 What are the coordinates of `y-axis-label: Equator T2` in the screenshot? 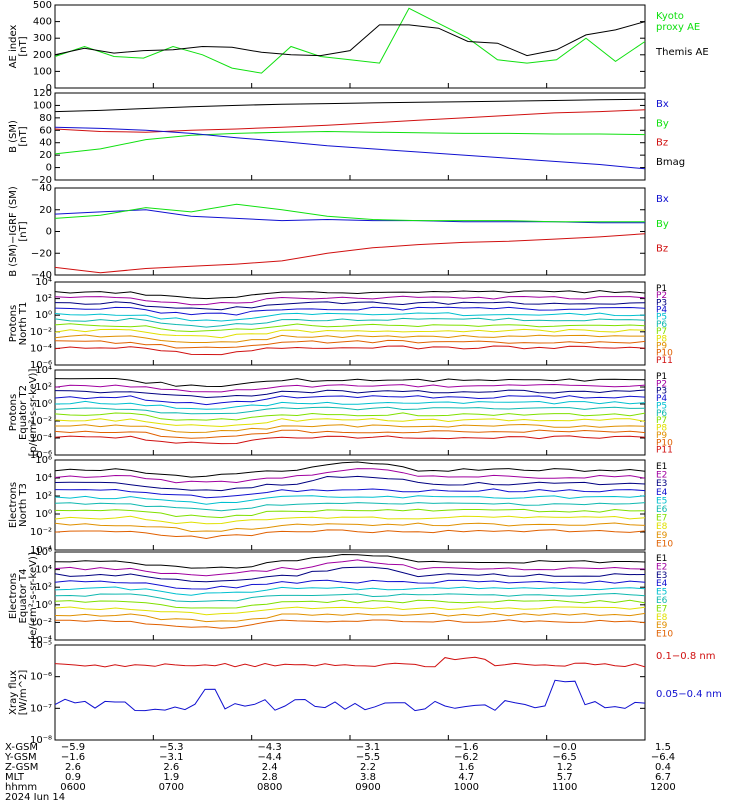 It's located at (23, 412).